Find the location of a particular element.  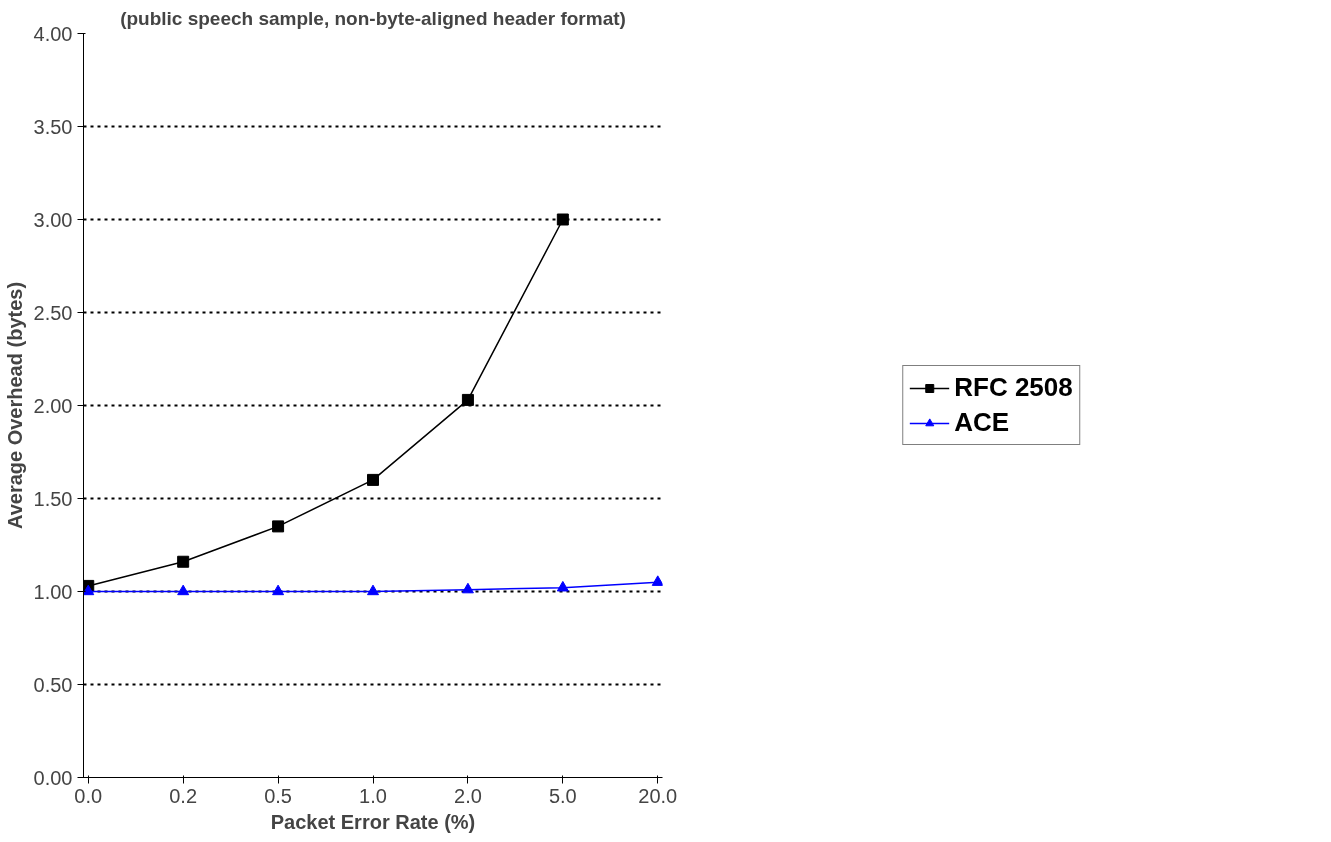

x-tick-label: 20.0 is located at coordinates (658, 795).